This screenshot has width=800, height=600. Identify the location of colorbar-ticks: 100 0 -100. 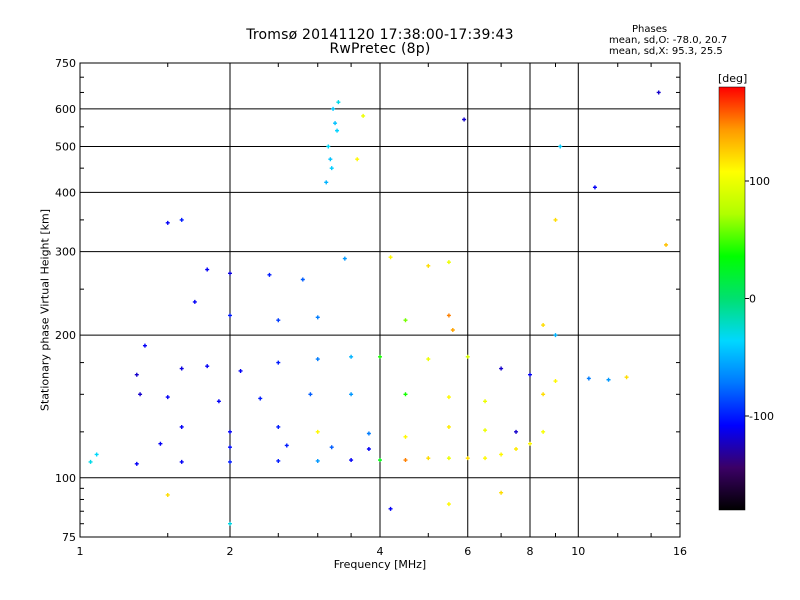
(759, 299).